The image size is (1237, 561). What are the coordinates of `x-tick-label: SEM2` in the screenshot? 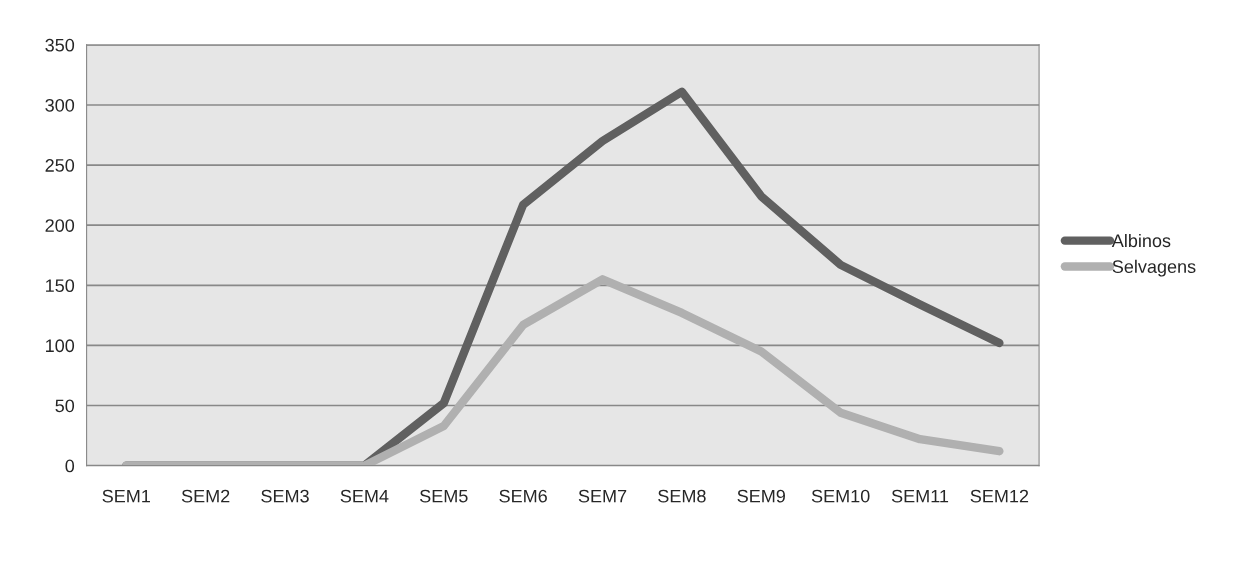 It's located at (205, 496).